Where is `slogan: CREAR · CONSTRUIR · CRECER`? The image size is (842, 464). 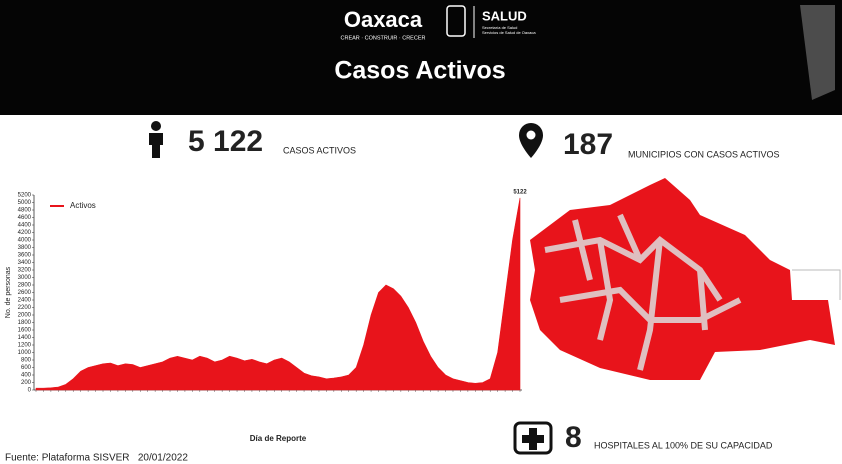 slogan: CREAR · CONSTRUIR · CRECER is located at coordinates (383, 38).